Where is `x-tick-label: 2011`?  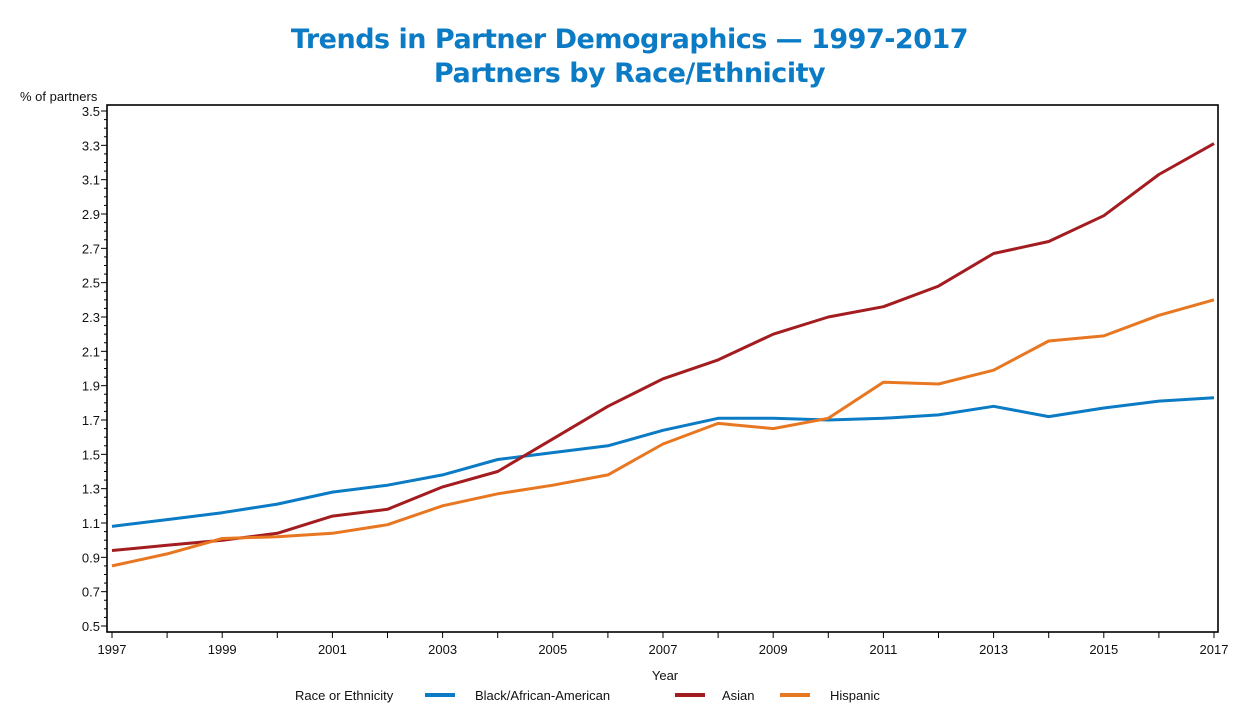
x-tick-label: 2011 is located at coordinates (883, 649).